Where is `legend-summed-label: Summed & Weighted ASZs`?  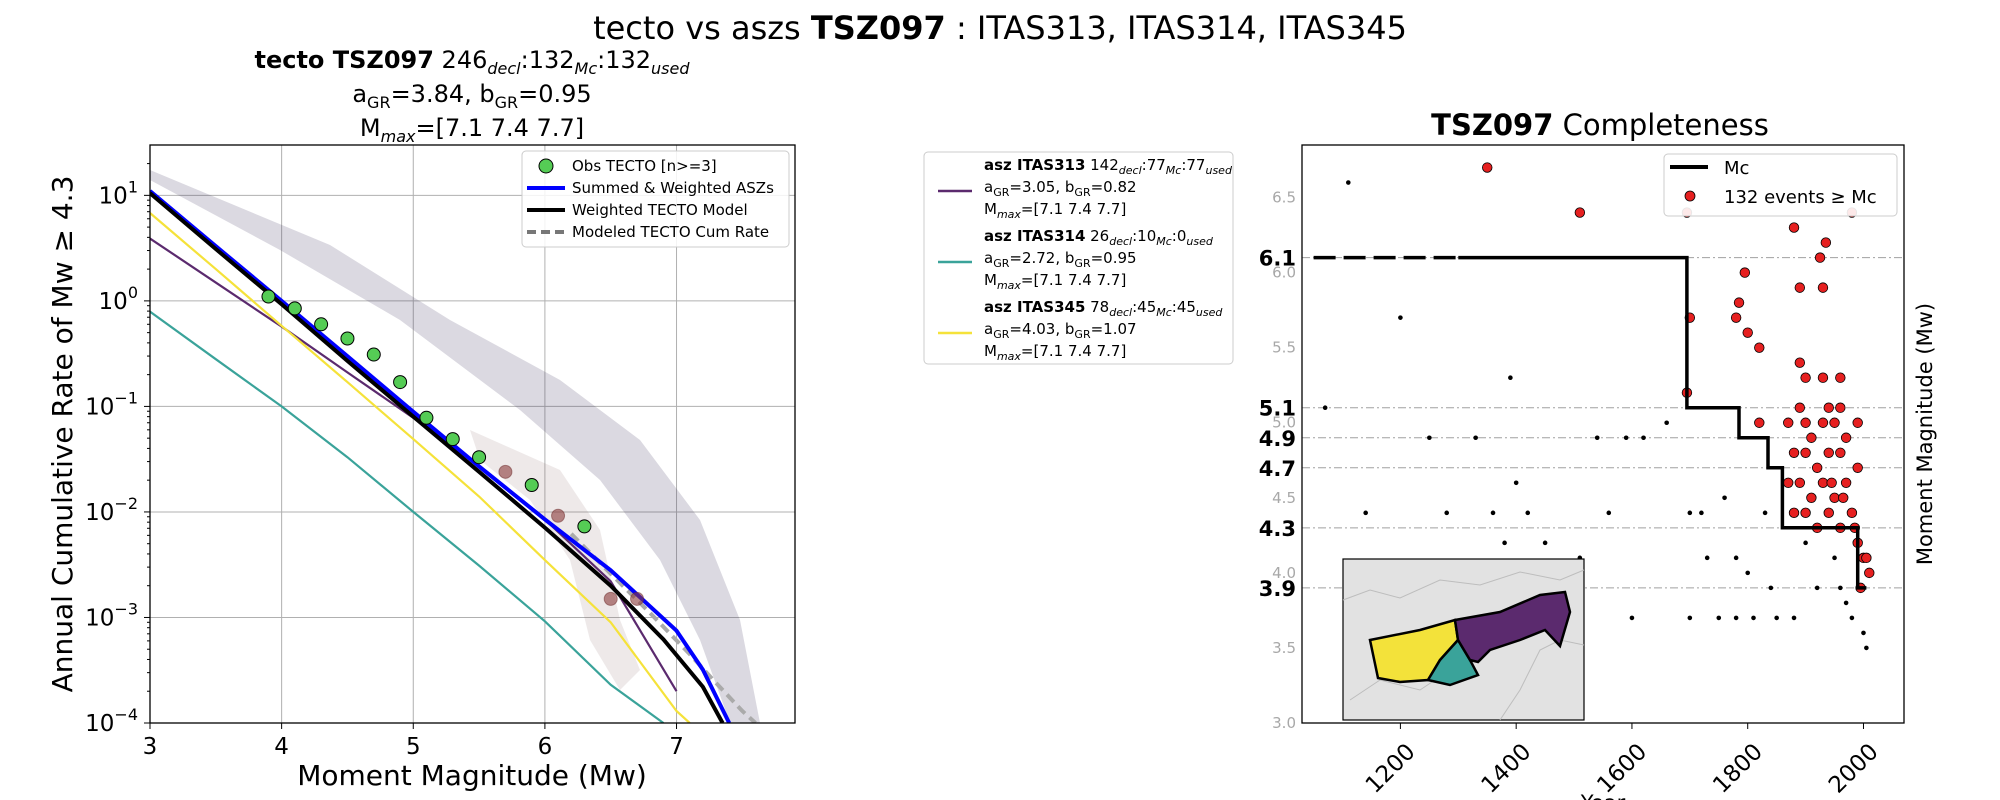
legend-summed-label: Summed & Weighted ASZs is located at coordinates (673, 188).